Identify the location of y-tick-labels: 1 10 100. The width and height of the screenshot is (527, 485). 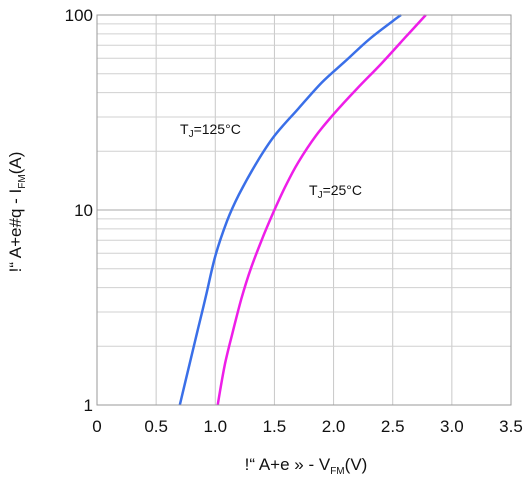
(79, 210).